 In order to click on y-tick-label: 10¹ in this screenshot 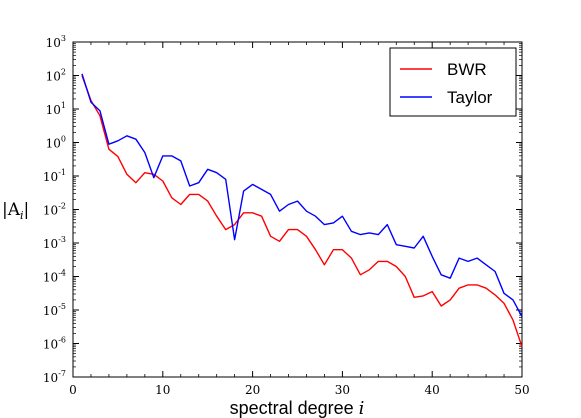, I will do `click(56, 109)`.